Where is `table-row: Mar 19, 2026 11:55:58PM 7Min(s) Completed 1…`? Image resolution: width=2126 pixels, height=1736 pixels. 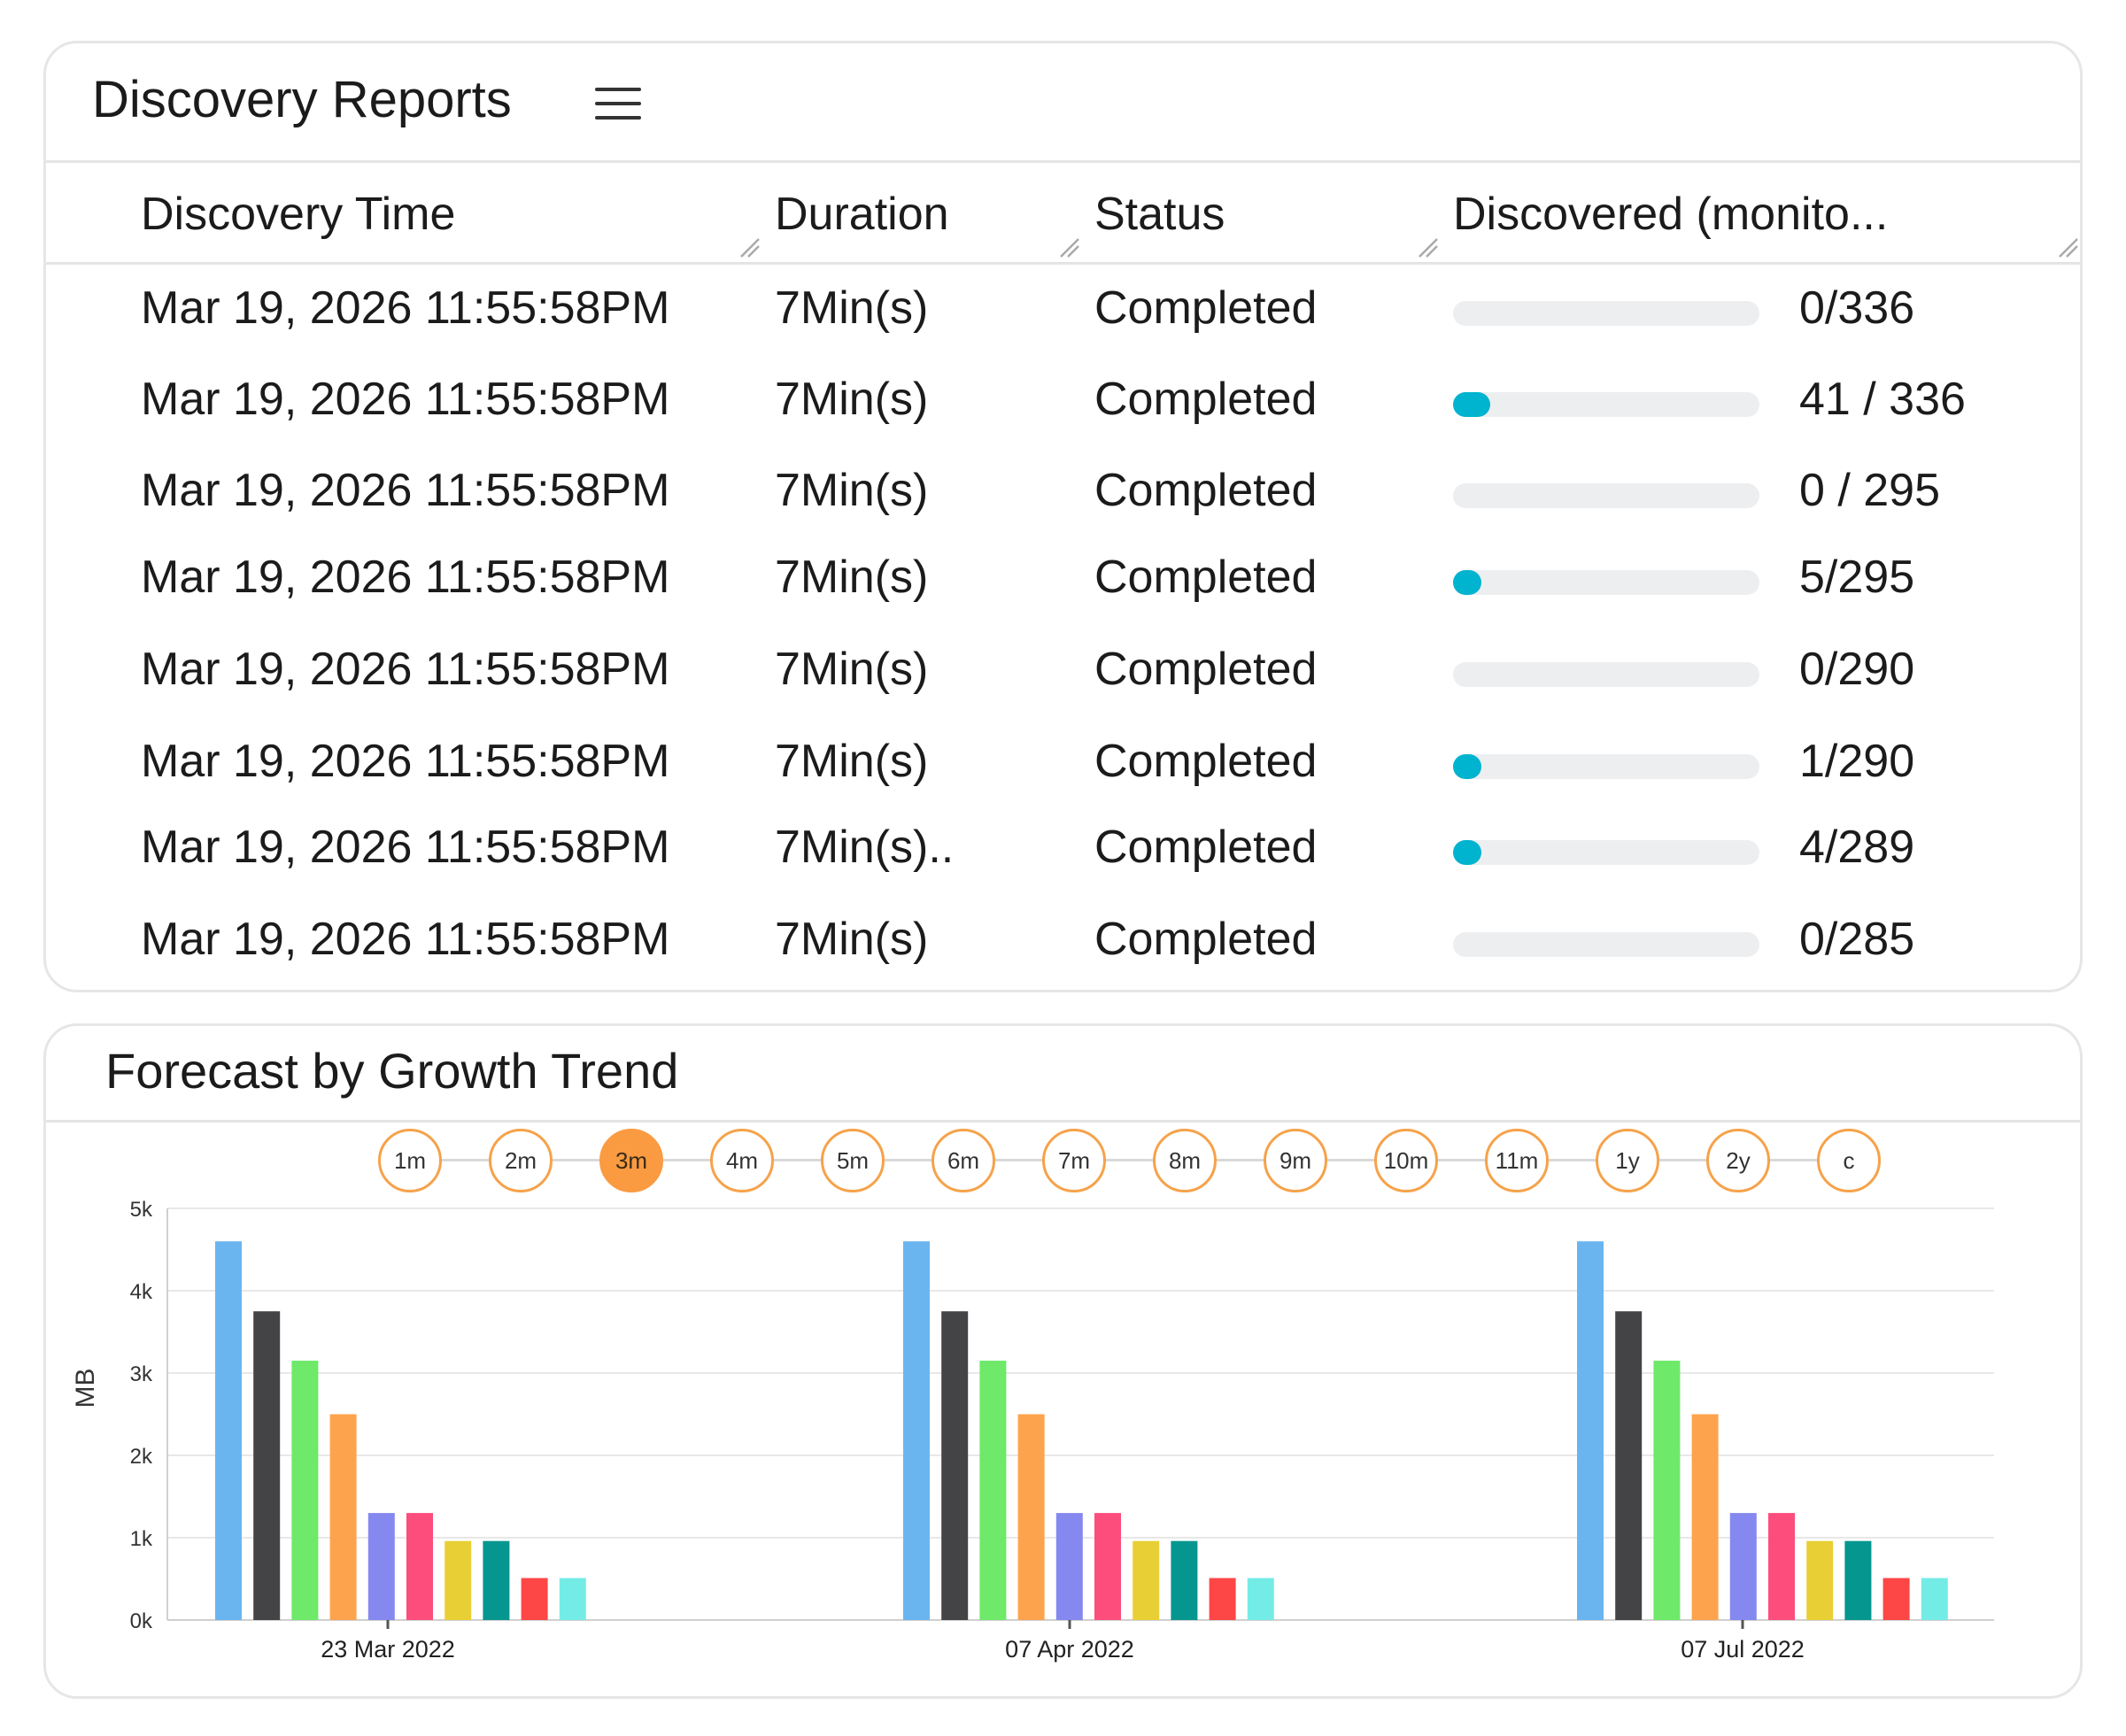
table-row: Mar 19, 2026 11:55:58PM 7Min(s) Completed 1… is located at coordinates (1063, 760).